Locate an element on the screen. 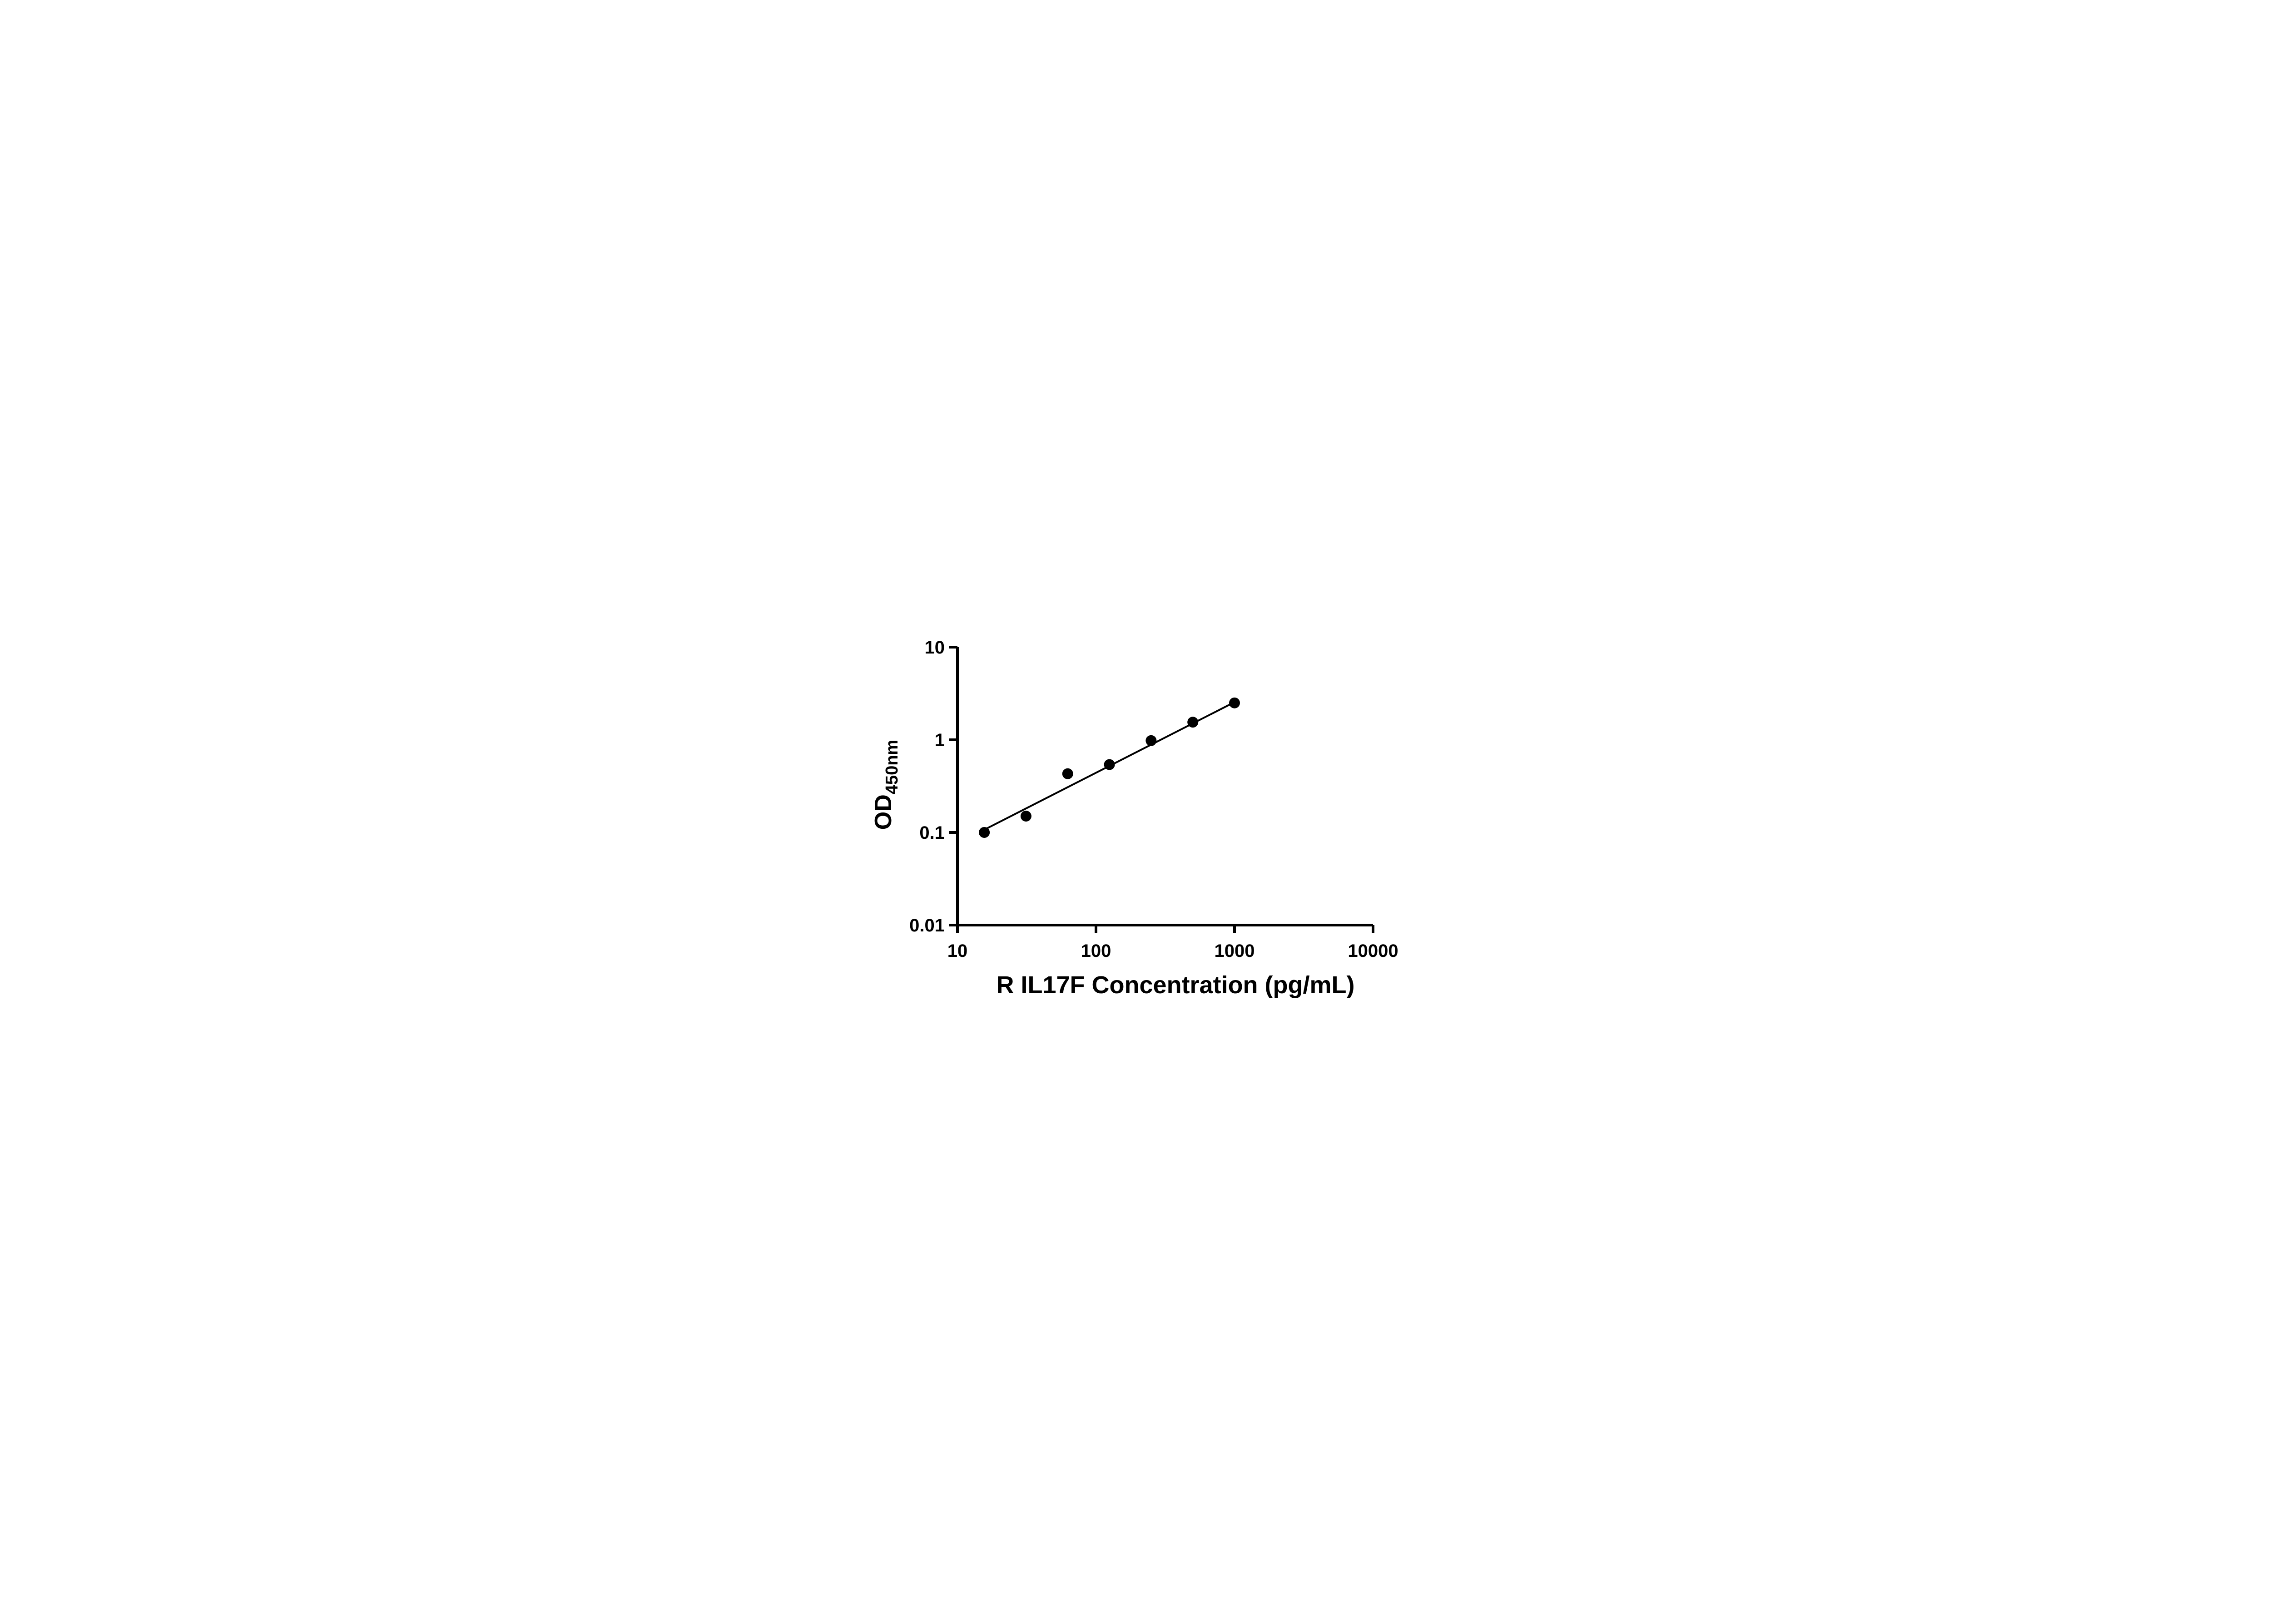 The height and width of the screenshot is (1624, 2271). y-tick-label: 10 is located at coordinates (934, 648).